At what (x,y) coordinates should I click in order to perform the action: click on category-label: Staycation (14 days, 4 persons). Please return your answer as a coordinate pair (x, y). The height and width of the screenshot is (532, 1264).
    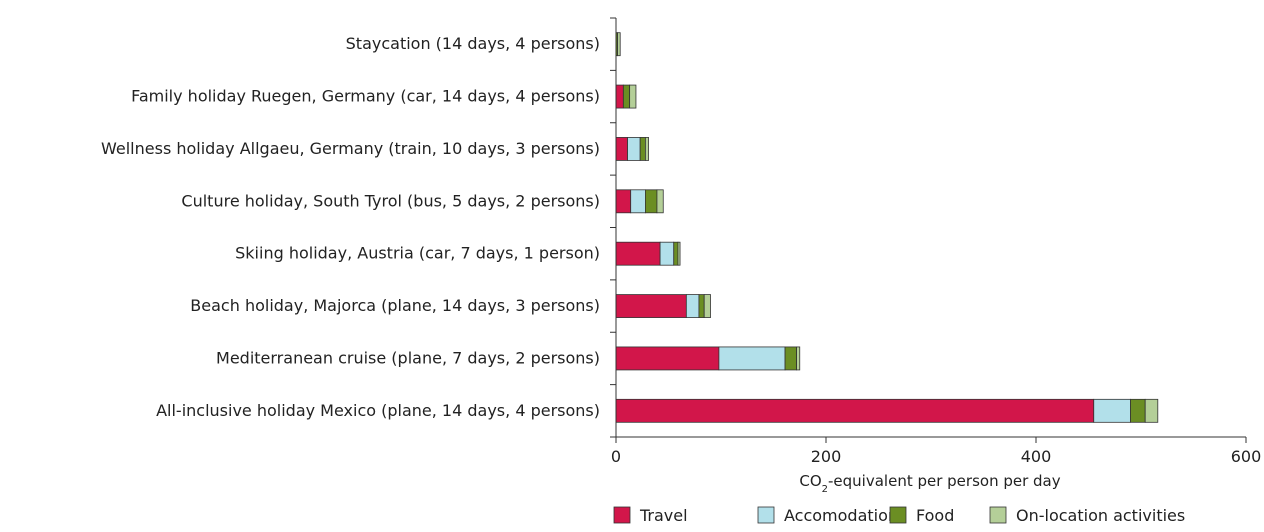
    Looking at the image, I should click on (473, 43).